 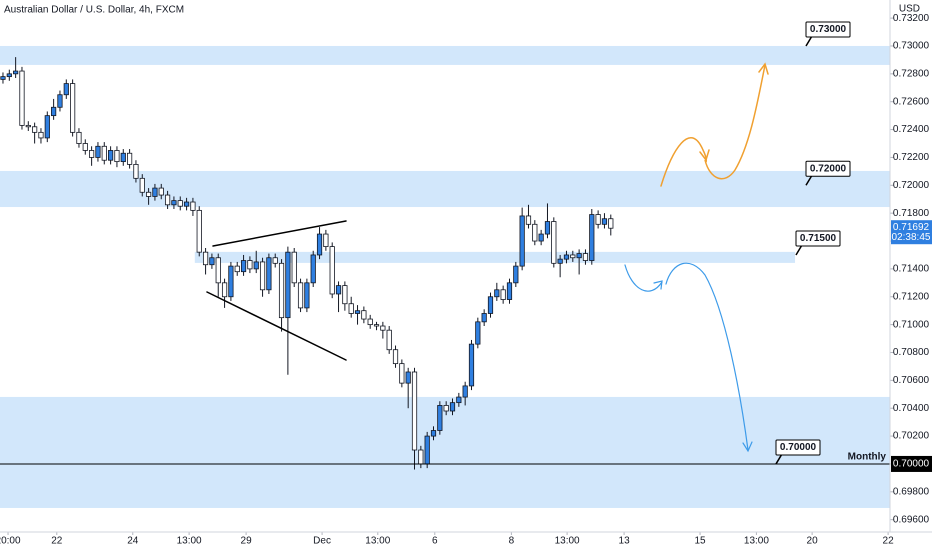 I want to click on y-tick-label: 0.73000, so click(x=911, y=46).